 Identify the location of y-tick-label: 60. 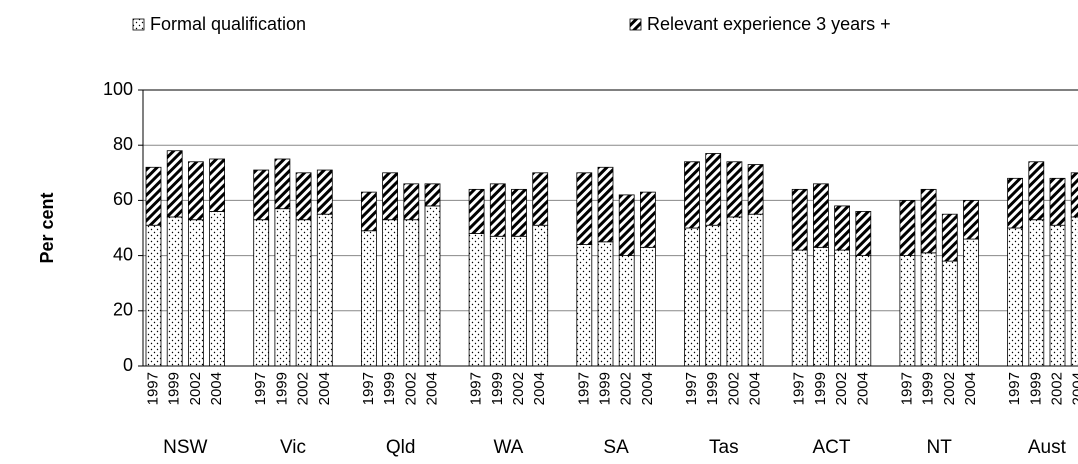
(123, 199).